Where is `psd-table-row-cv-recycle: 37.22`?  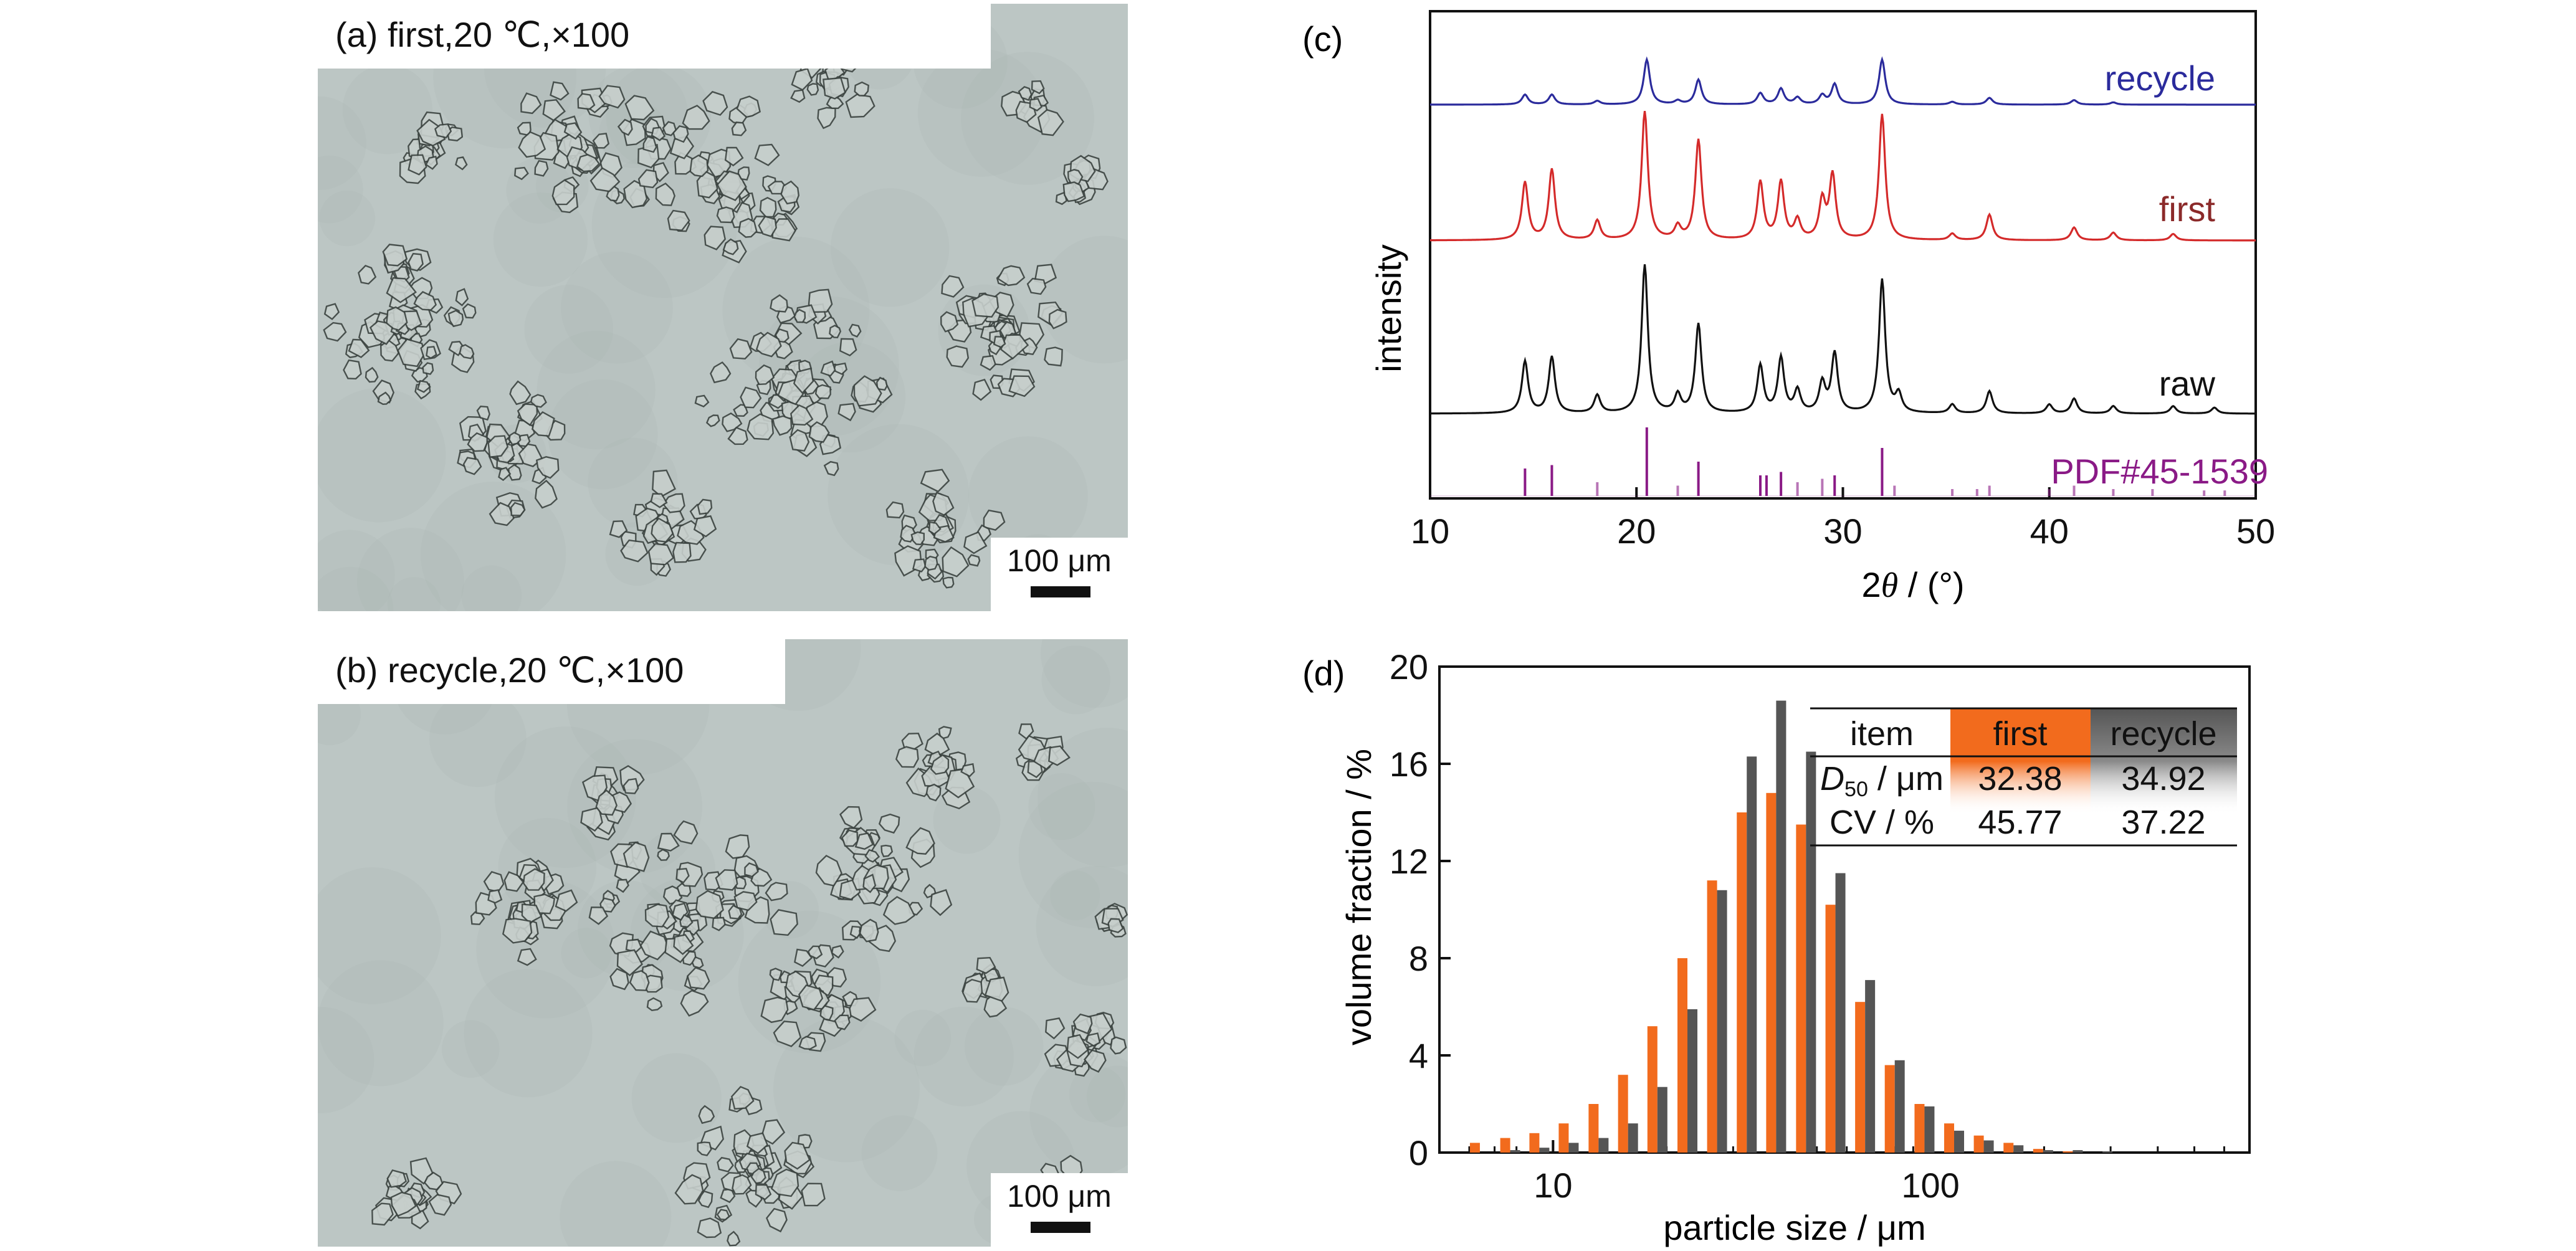 psd-table-row-cv-recycle: 37.22 is located at coordinates (2163, 822).